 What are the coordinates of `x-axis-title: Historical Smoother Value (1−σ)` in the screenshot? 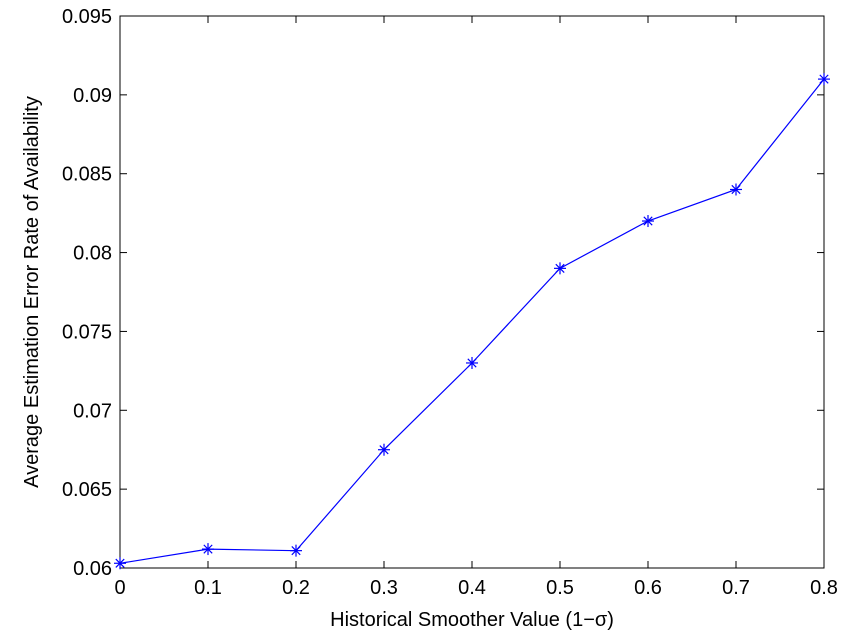 It's located at (472, 620).